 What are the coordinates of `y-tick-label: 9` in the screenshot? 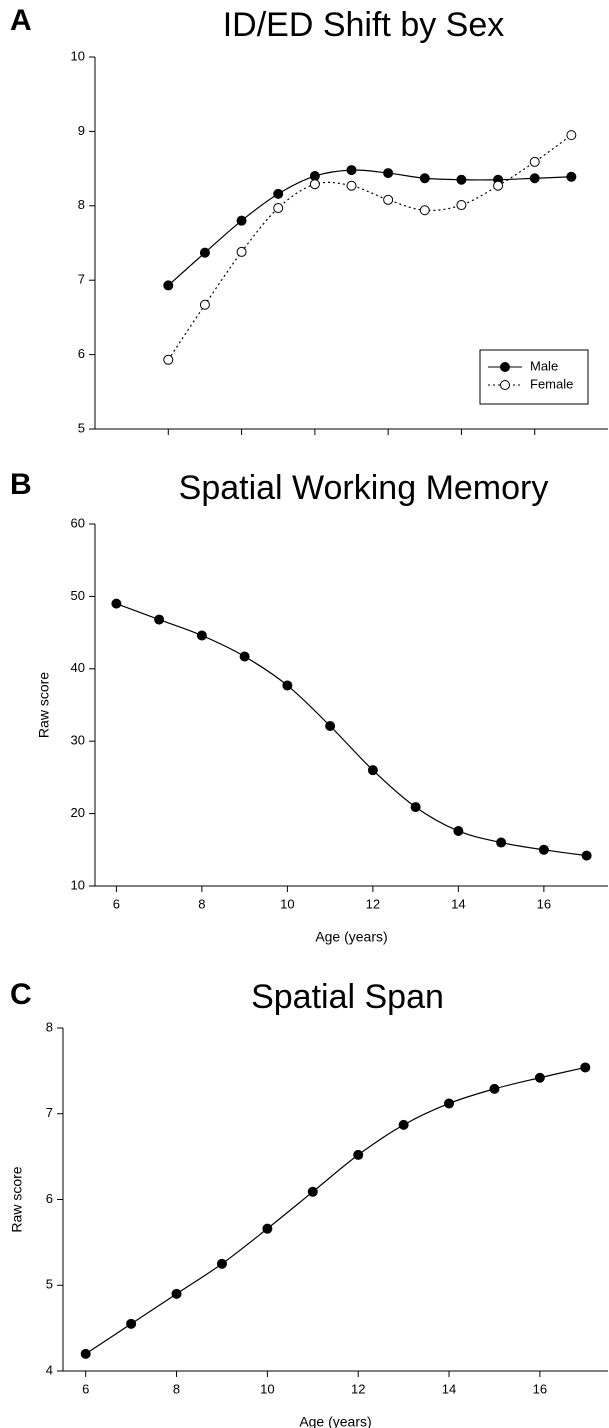 It's located at (81, 130).